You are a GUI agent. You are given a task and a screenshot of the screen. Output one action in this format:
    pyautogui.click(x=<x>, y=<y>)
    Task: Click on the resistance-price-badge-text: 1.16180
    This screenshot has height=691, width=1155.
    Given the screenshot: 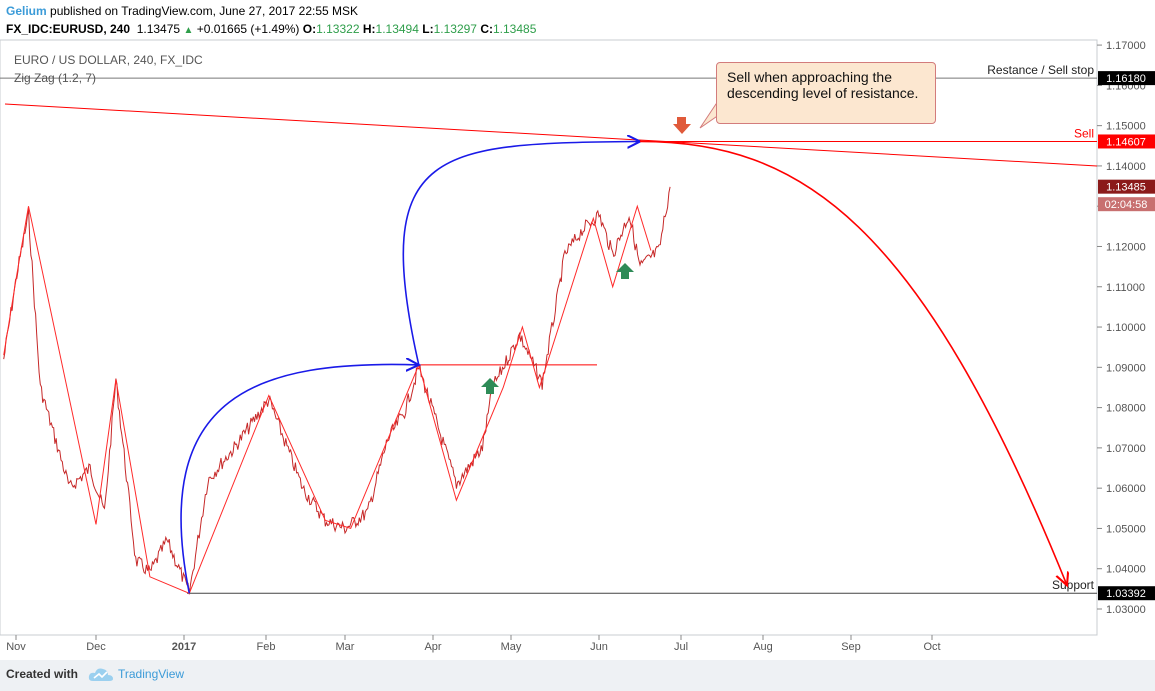 What is the action you would take?
    pyautogui.click(x=1126, y=79)
    